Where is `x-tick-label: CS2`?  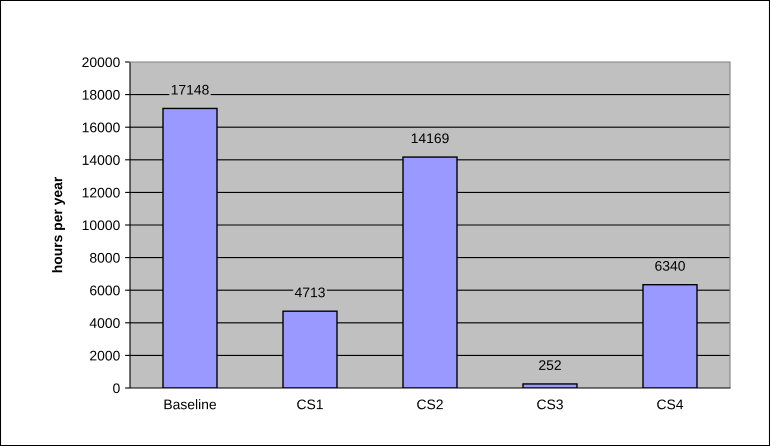 x-tick-label: CS2 is located at coordinates (430, 404).